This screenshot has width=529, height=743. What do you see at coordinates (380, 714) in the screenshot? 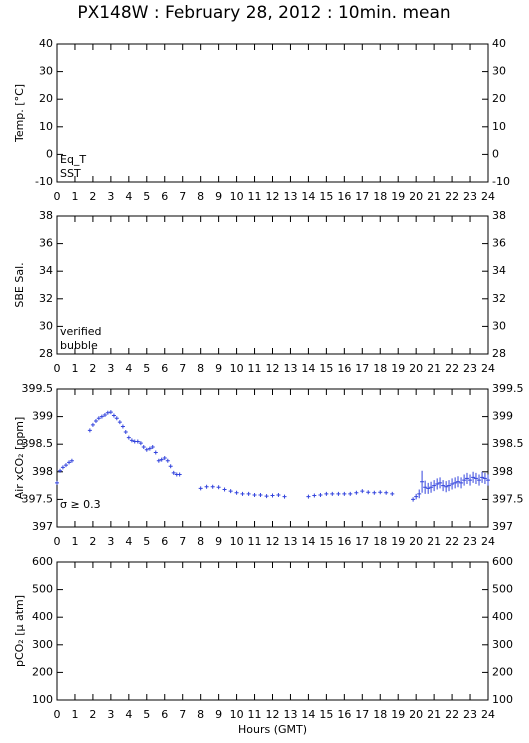
I see `x-tick-label: 18` at bounding box center [380, 714].